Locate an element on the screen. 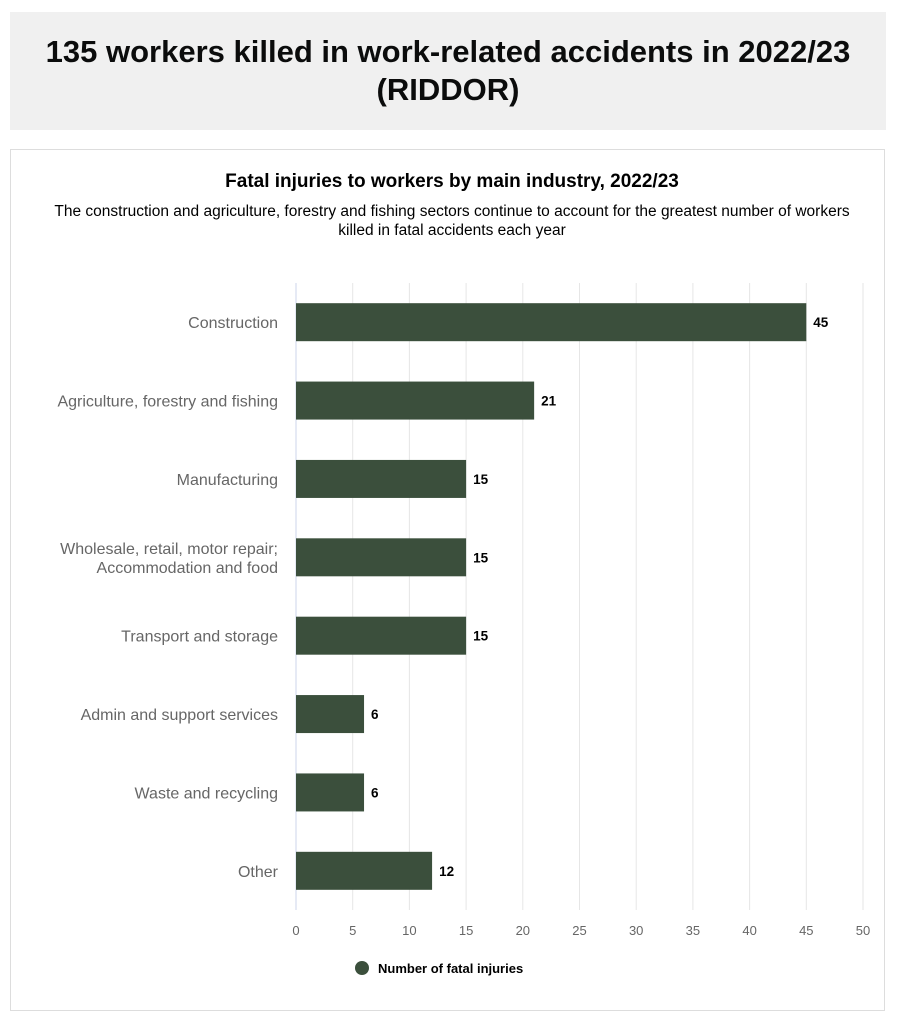 This screenshot has height=1024, width=904. category-label: Transport and storage is located at coordinates (199, 637).